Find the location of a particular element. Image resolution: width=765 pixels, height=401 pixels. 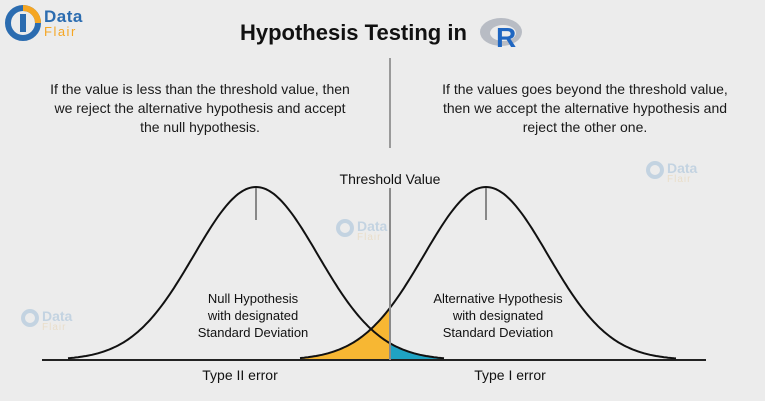

type-ii-error-label: Type II error is located at coordinates (240, 375).